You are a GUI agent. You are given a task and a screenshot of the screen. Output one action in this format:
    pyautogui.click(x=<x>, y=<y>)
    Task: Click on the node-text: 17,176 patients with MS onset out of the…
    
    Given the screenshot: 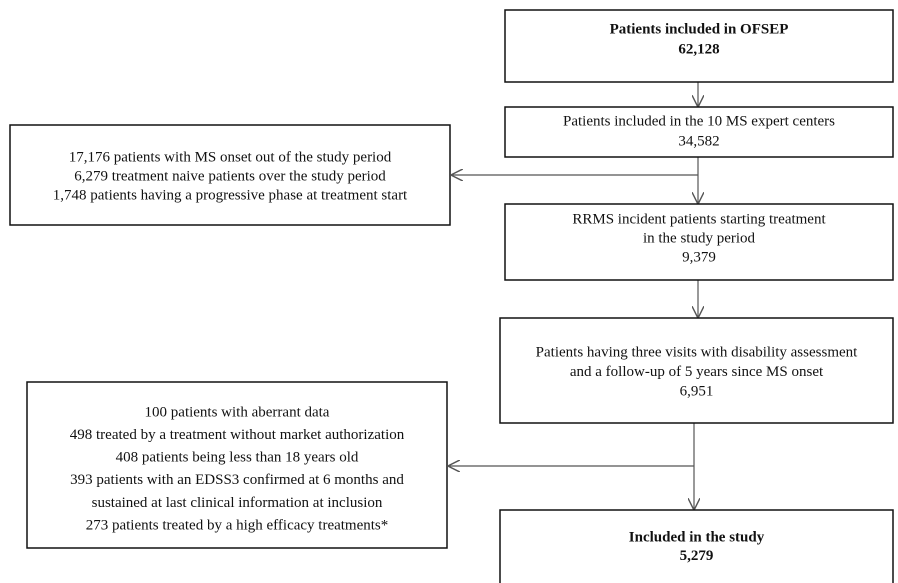 What is the action you would take?
    pyautogui.click(x=230, y=157)
    